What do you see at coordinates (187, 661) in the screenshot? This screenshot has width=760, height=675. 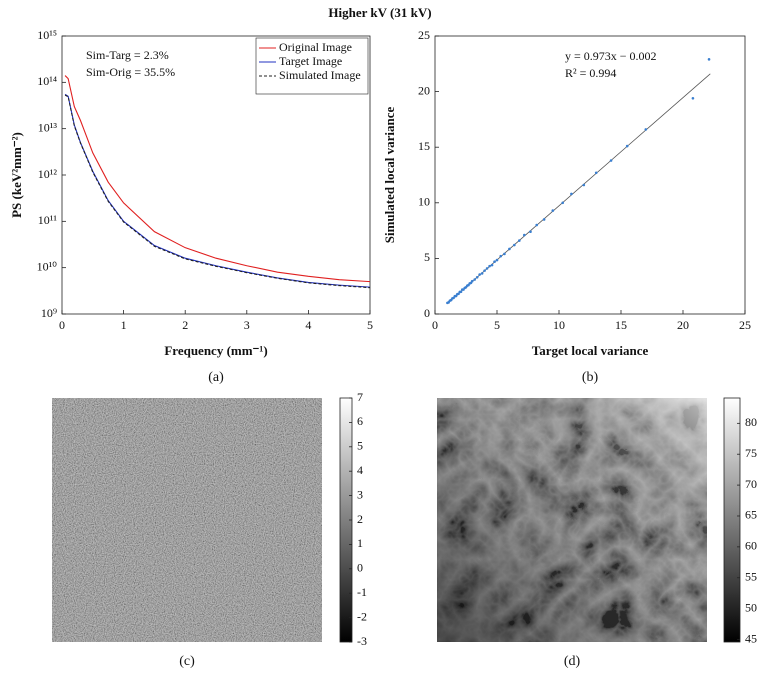 I see `caption: (c)` at bounding box center [187, 661].